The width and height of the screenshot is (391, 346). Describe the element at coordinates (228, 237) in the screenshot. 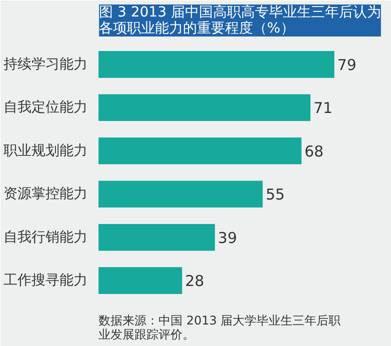

I see `data-label: 39` at that location.